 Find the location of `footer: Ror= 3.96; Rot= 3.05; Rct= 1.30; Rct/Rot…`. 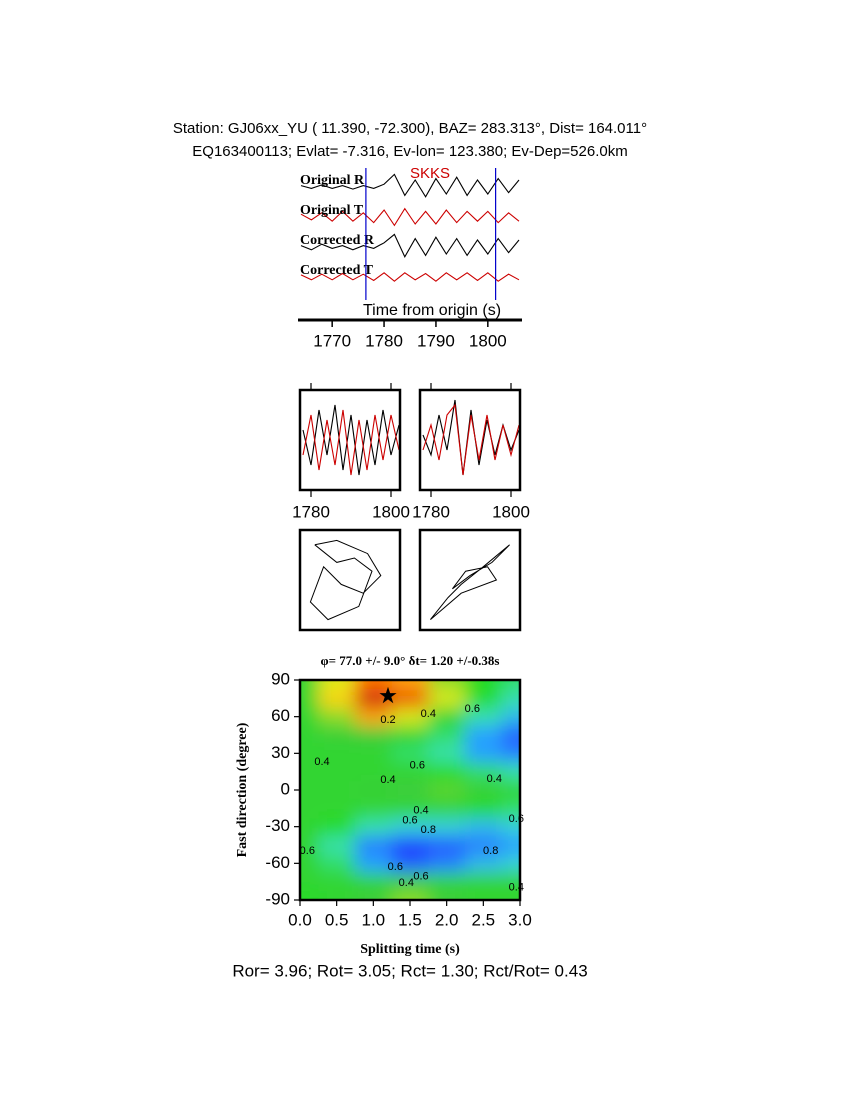

footer: Ror= 3.96; Rot= 3.05; Rct= 1.30; Rct/Rot… is located at coordinates (409, 970).